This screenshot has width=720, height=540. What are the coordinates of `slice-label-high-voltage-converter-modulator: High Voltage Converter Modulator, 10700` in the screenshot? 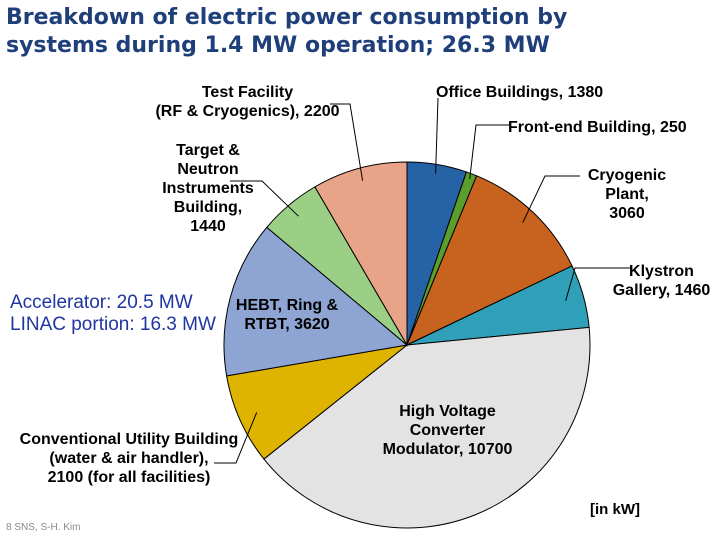 It's located at (447, 430).